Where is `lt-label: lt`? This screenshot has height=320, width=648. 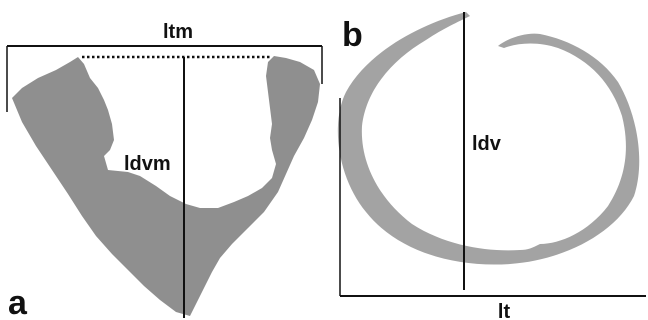 lt-label: lt is located at coordinates (504, 310).